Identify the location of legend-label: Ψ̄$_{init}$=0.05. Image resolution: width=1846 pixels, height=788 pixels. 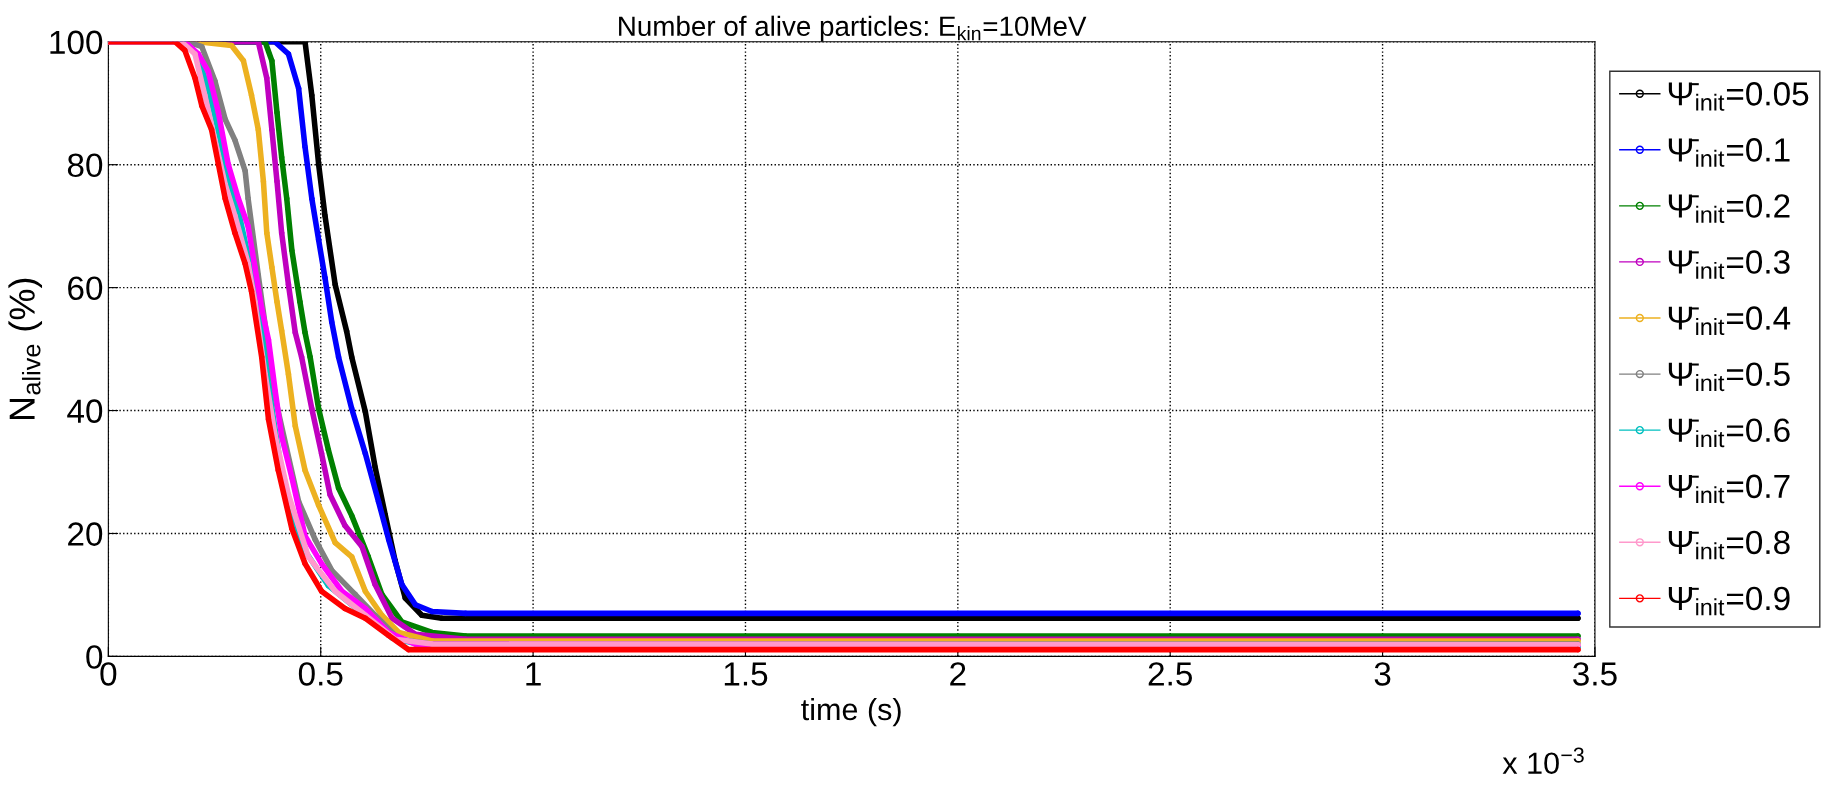
(1738, 96).